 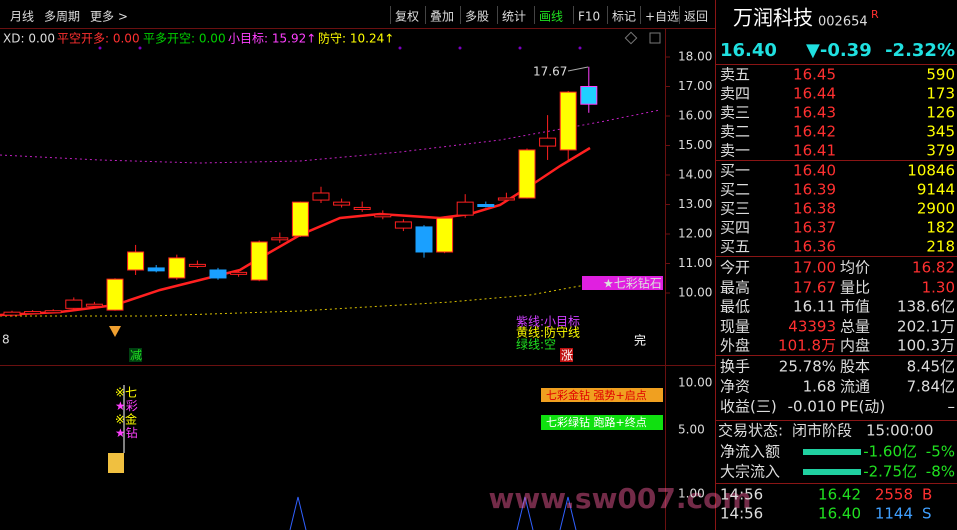 What do you see at coordinates (735, 367) in the screenshot?
I see `stat-label: 换手` at bounding box center [735, 367].